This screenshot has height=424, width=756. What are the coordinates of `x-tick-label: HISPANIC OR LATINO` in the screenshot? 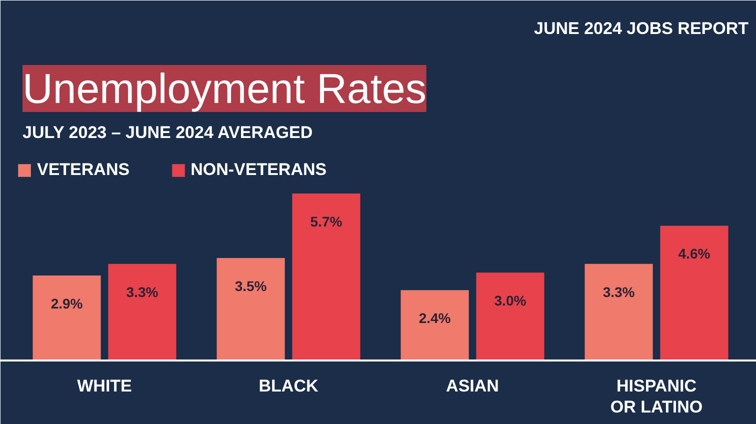 It's located at (656, 396).